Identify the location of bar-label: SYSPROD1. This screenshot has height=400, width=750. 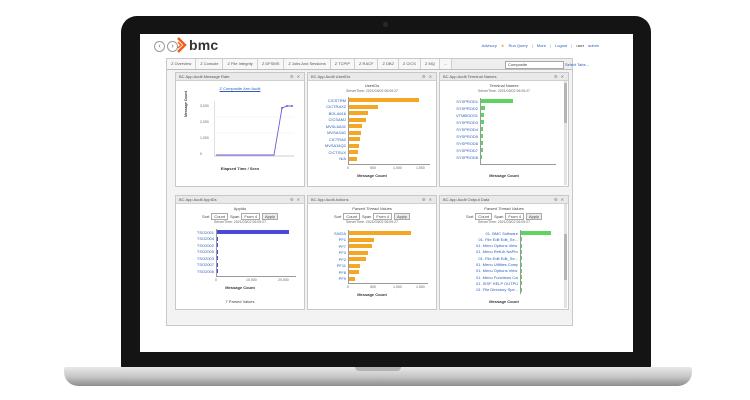
(467, 101).